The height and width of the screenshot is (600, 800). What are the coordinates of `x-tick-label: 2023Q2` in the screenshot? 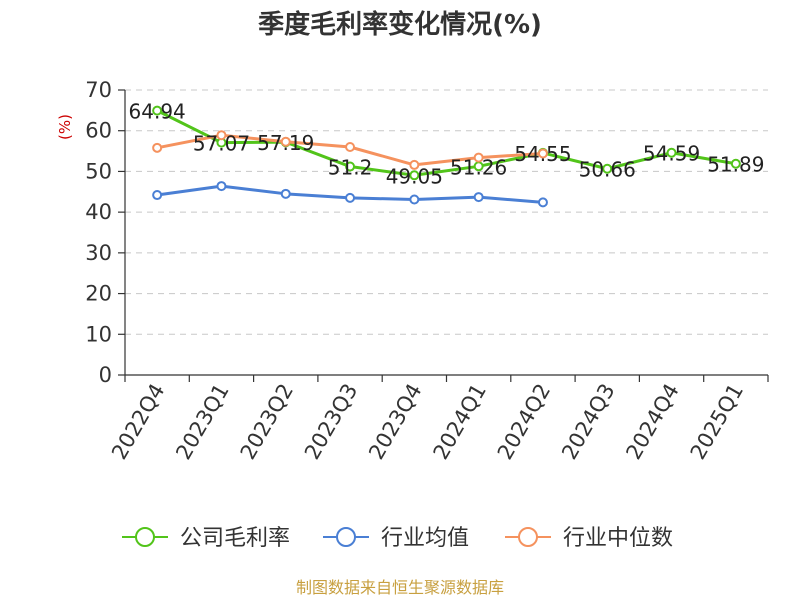 It's located at (267, 422).